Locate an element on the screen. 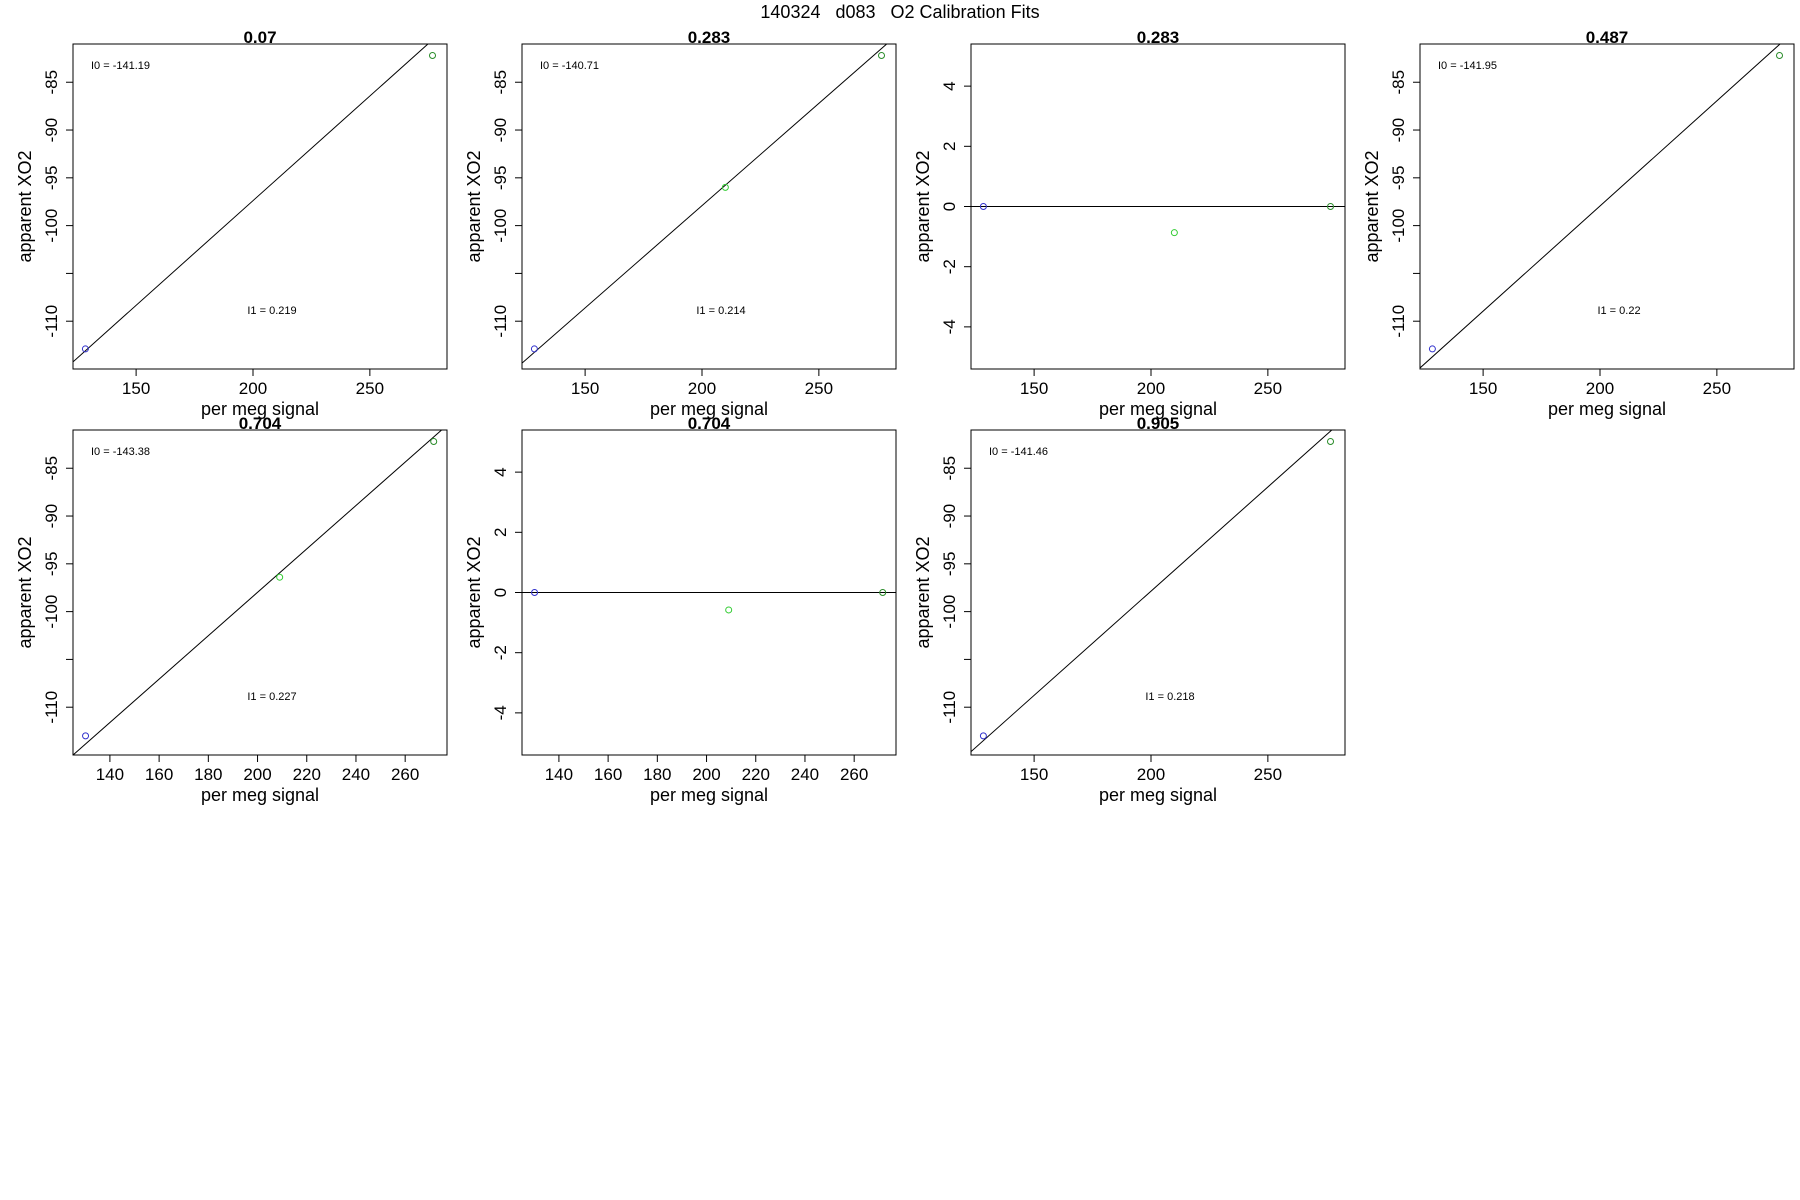 The height and width of the screenshot is (1200, 1800). x-tick-label: 160 is located at coordinates (159, 774).